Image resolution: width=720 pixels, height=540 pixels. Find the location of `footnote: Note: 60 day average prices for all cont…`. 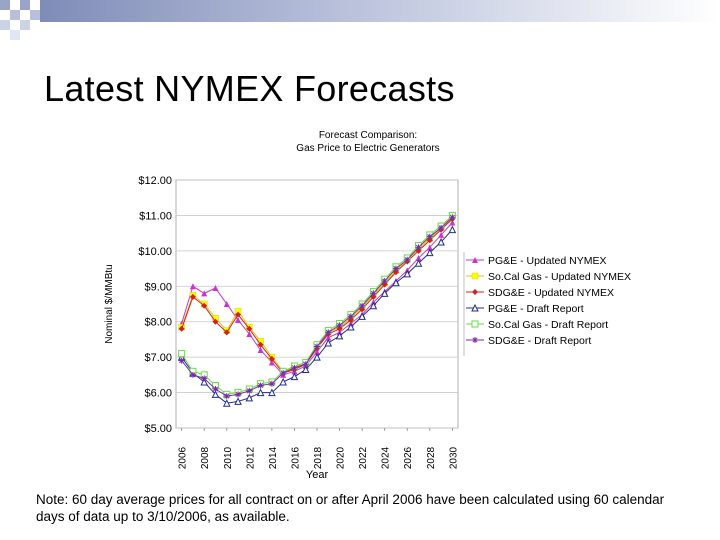

footnote: Note: 60 day average prices for all cont… is located at coordinates (350, 508).